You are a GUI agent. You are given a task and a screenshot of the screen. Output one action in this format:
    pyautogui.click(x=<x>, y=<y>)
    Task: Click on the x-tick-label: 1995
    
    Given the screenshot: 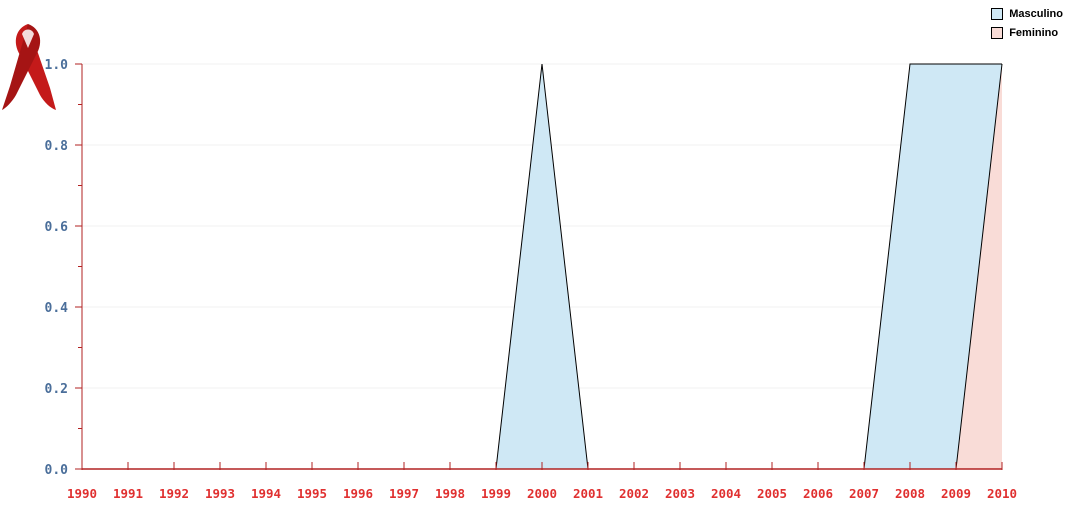 What is the action you would take?
    pyautogui.click(x=312, y=493)
    